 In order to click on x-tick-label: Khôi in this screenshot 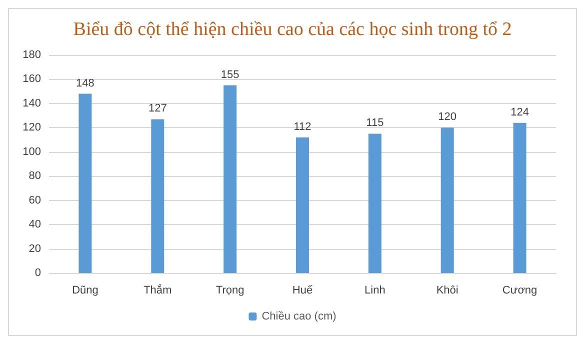, I will do `click(447, 290)`.